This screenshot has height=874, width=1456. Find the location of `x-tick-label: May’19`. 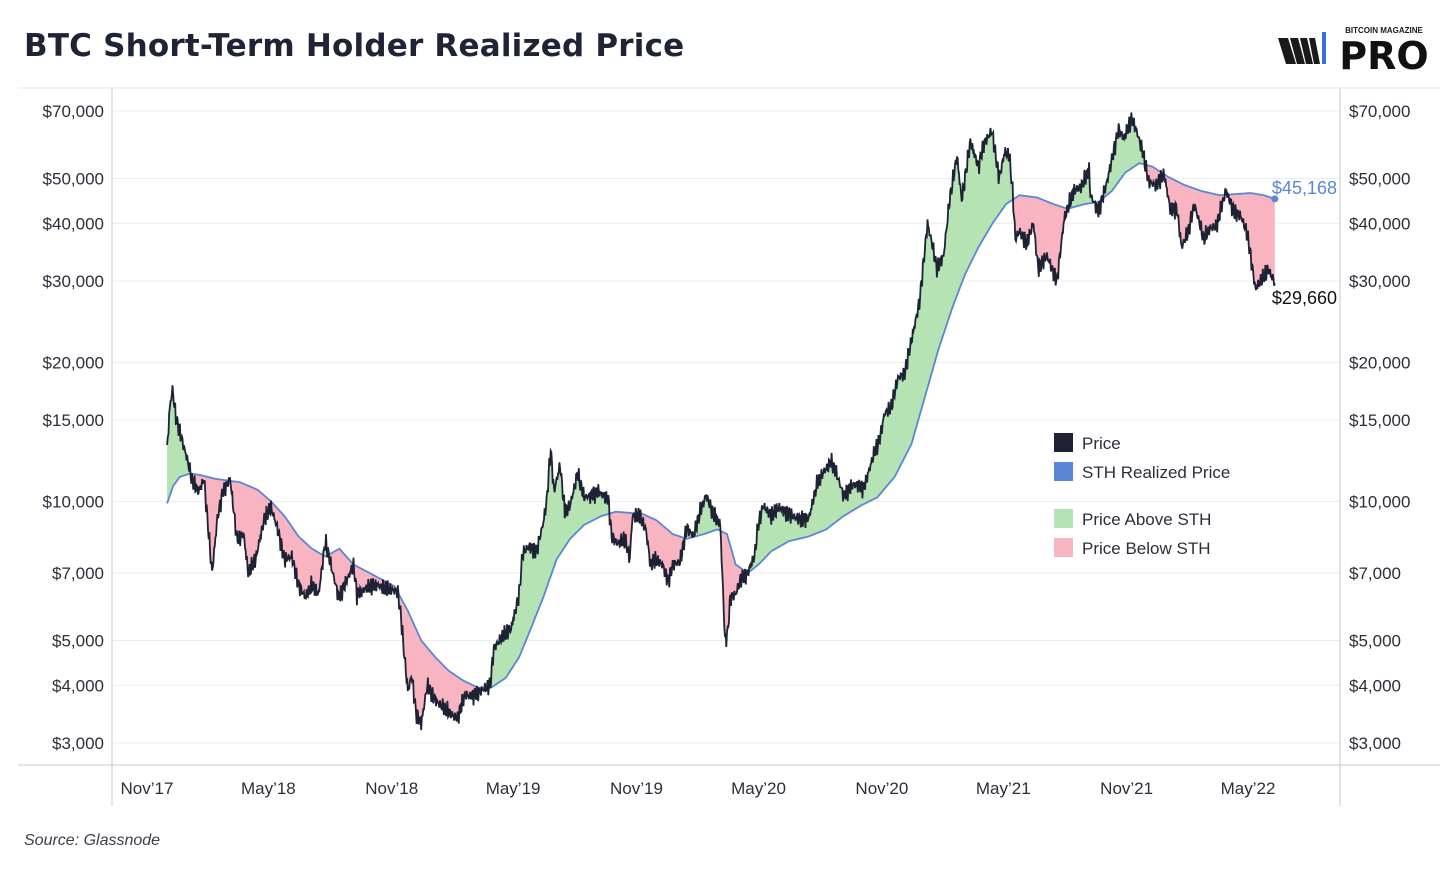

x-tick-label: May’19 is located at coordinates (513, 788).